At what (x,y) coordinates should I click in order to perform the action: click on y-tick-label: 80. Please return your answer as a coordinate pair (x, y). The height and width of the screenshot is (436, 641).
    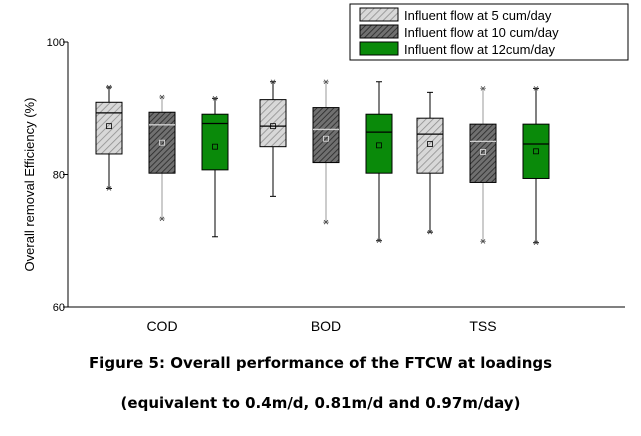
    Looking at the image, I should click on (59, 176).